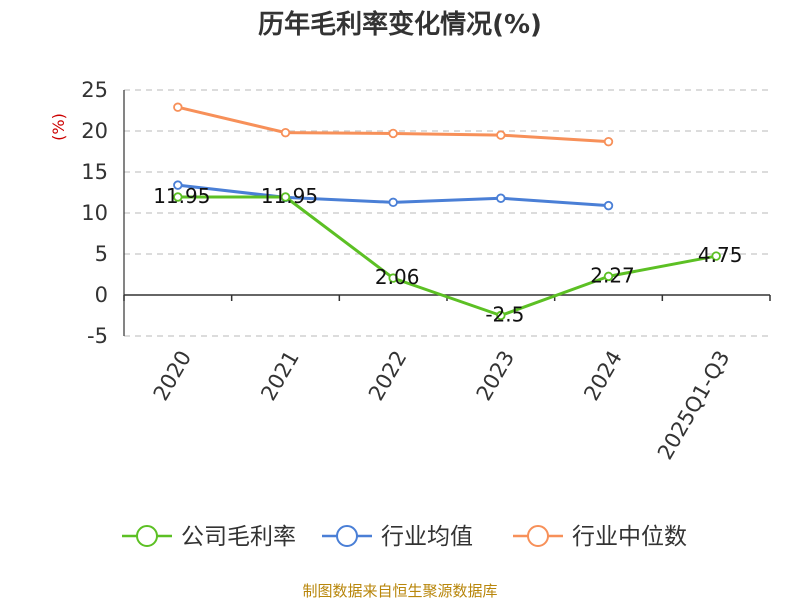 This screenshot has width=800, height=600. Describe the element at coordinates (238, 537) in the screenshot. I see `legend-label: 公司毛利率` at that location.